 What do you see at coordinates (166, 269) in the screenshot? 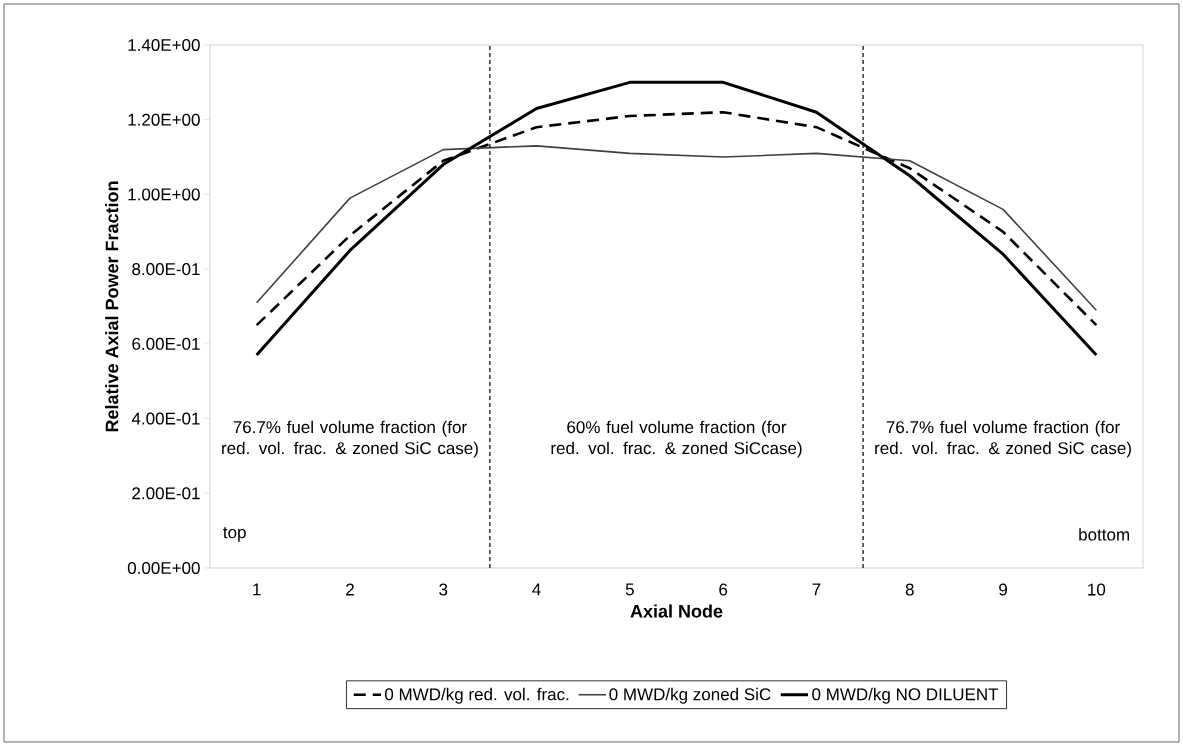
I see `y-tick-label: 8.00E-01` at bounding box center [166, 269].